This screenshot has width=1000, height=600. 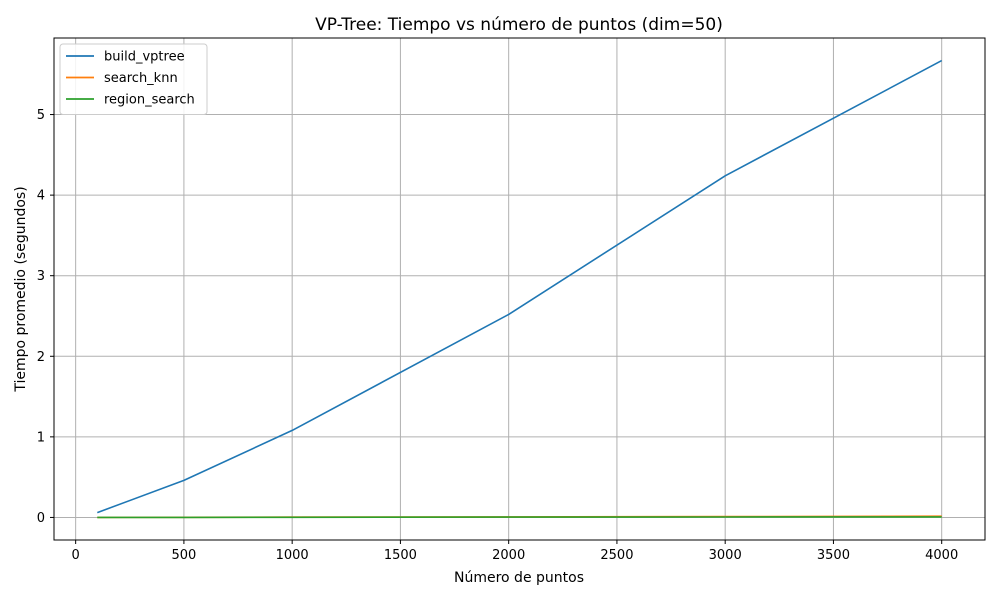 I want to click on legend-label: search_knn, so click(x=141, y=78).